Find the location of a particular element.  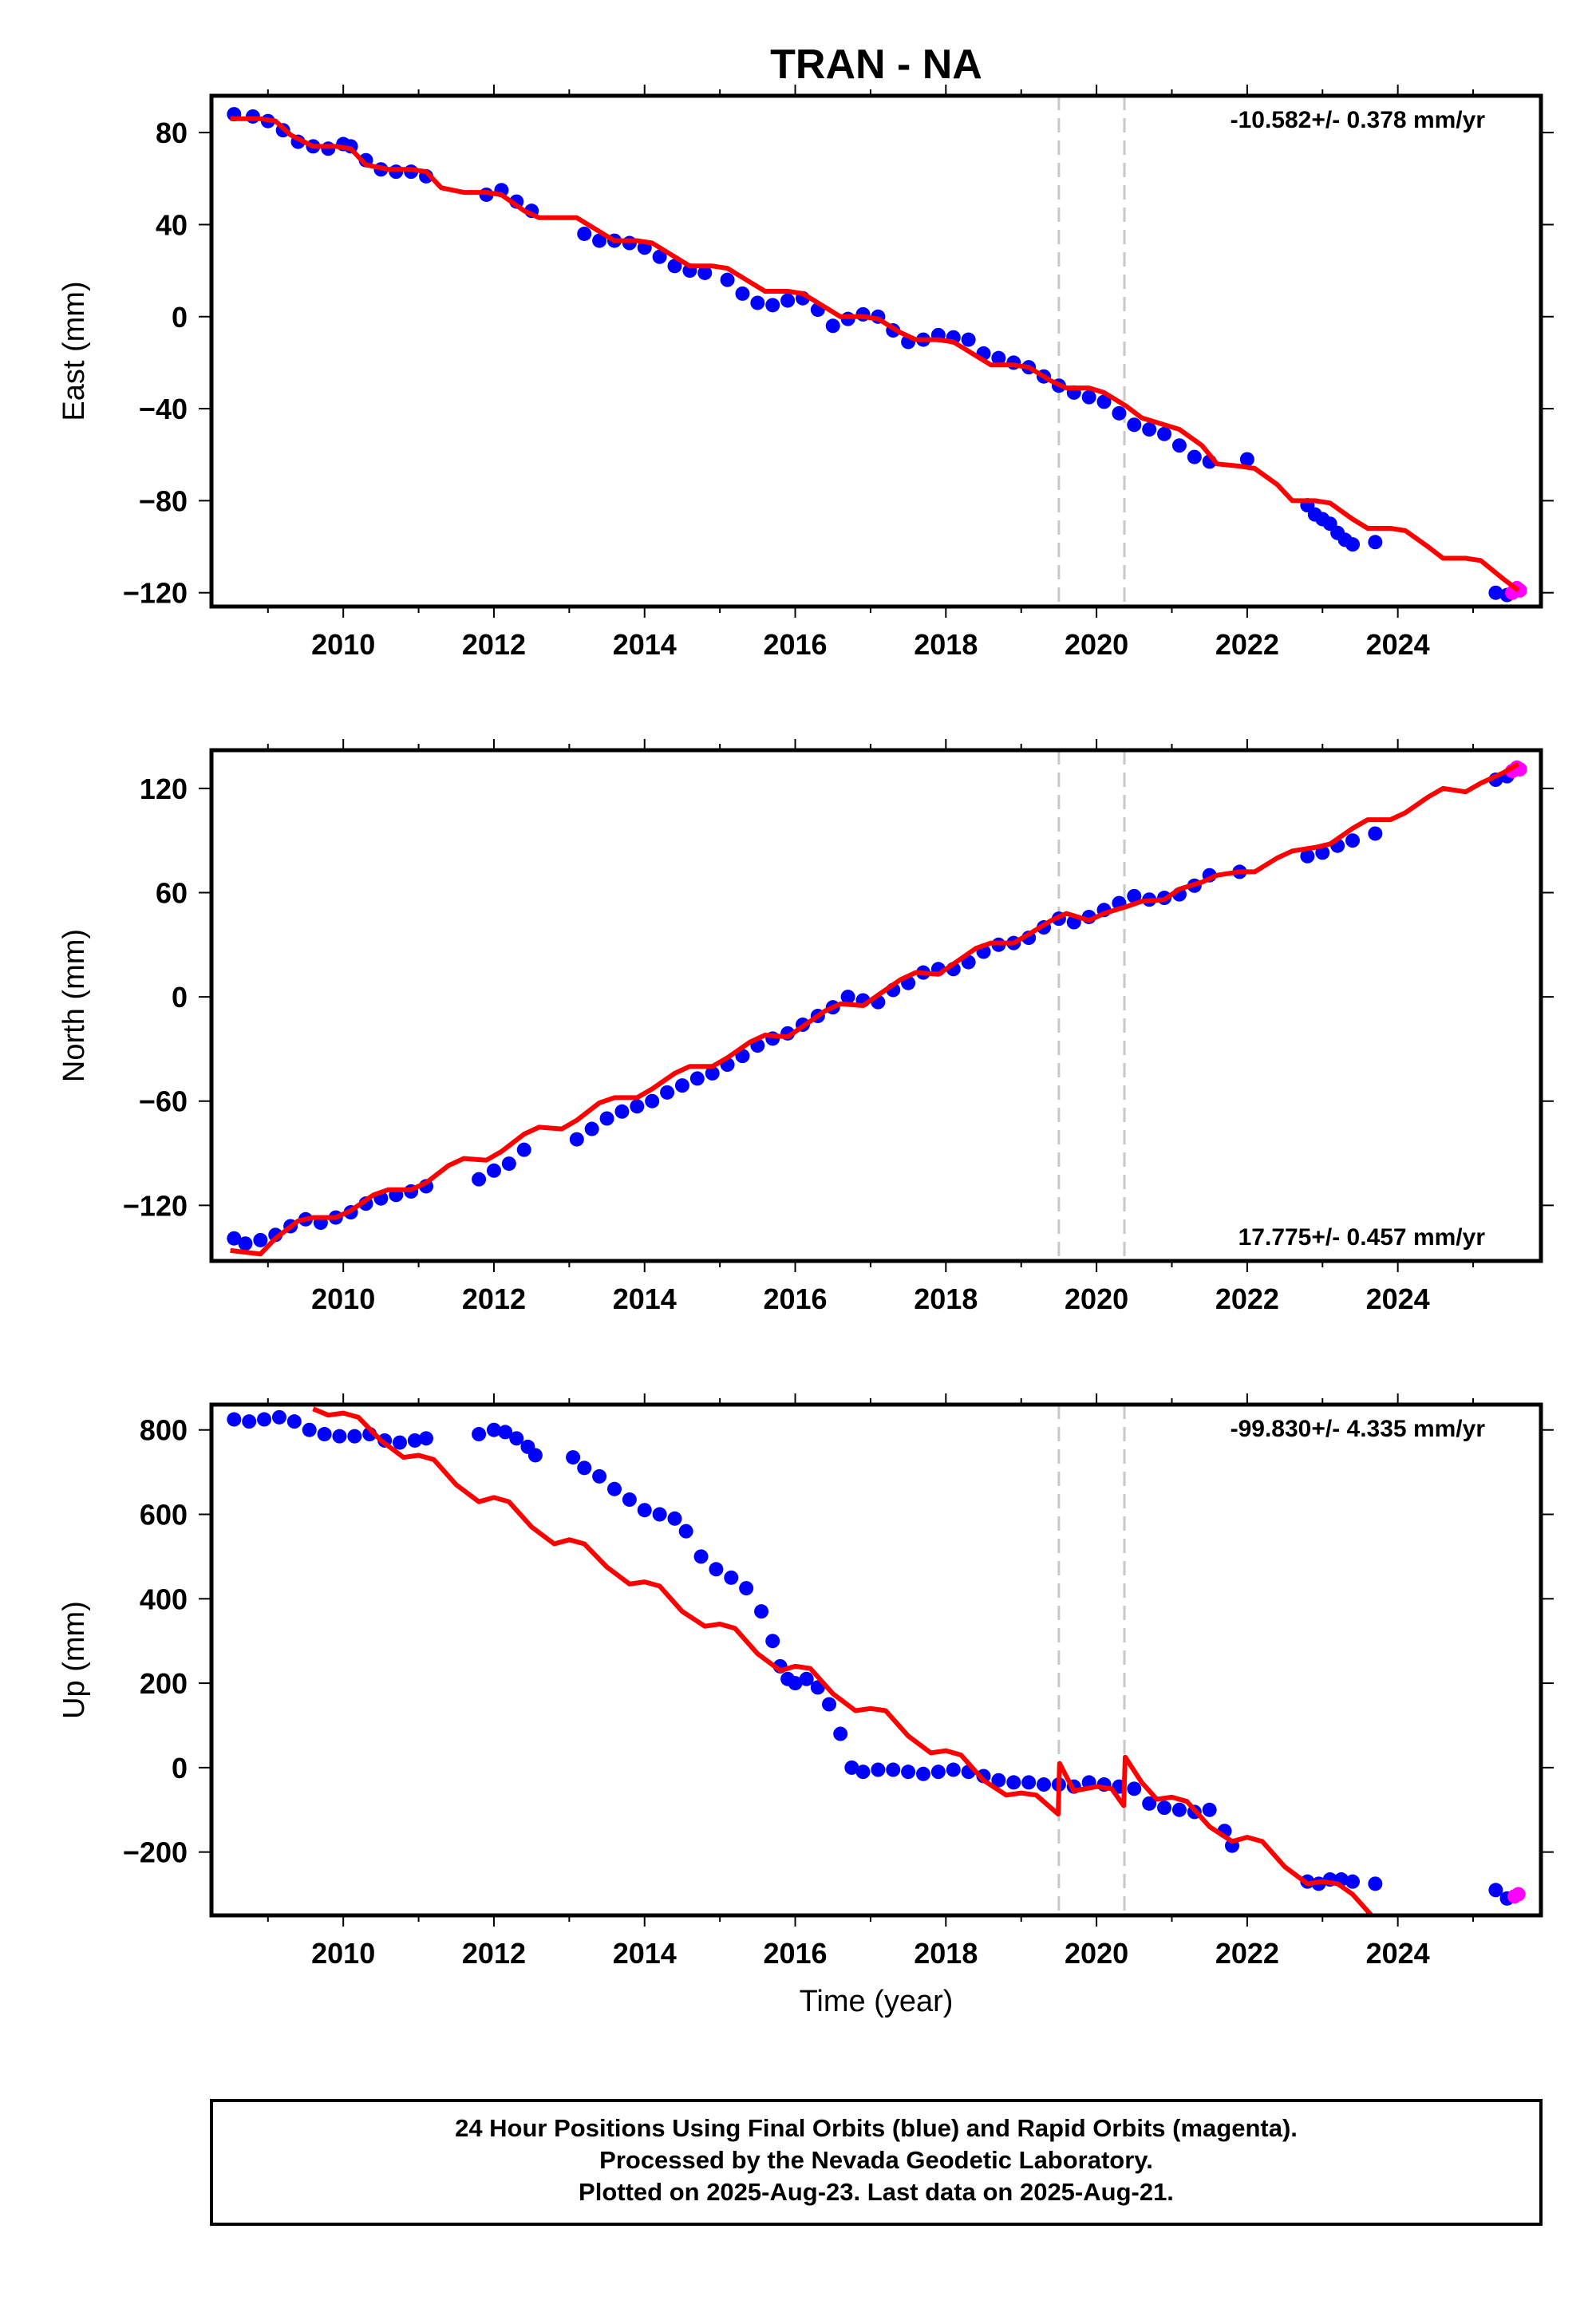

east-x-tick-label: 2014 is located at coordinates (645, 644).